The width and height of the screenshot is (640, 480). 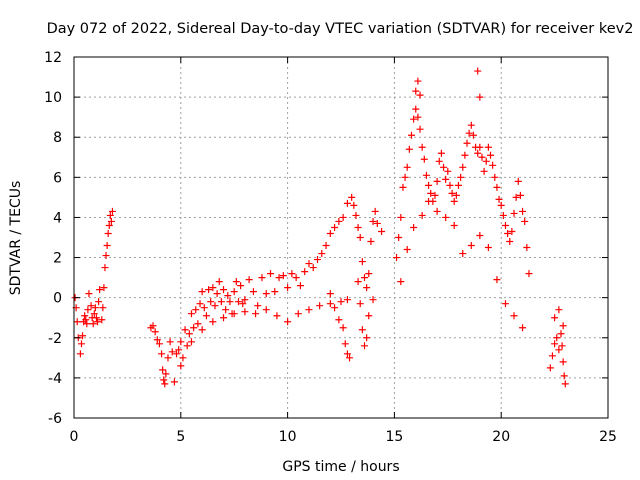 What do you see at coordinates (16, 238) in the screenshot?
I see `y-axis-label: SDTVAR / TECUs` at bounding box center [16, 238].